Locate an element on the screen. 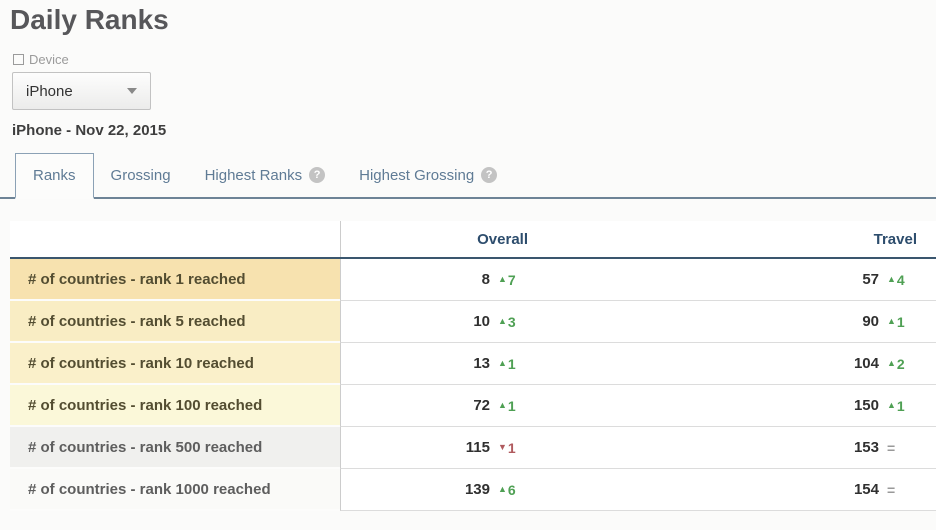 This screenshot has width=936, height=530. tab-label: Ranks is located at coordinates (54, 175).